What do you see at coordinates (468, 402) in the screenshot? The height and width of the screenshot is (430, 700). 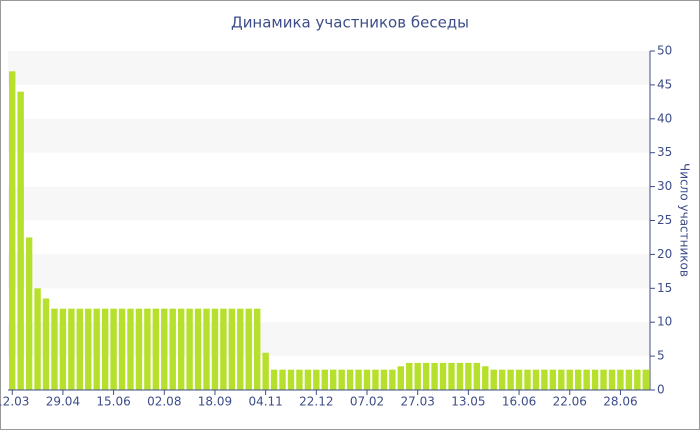 I see `x-tick-label: 13.05` at bounding box center [468, 402].